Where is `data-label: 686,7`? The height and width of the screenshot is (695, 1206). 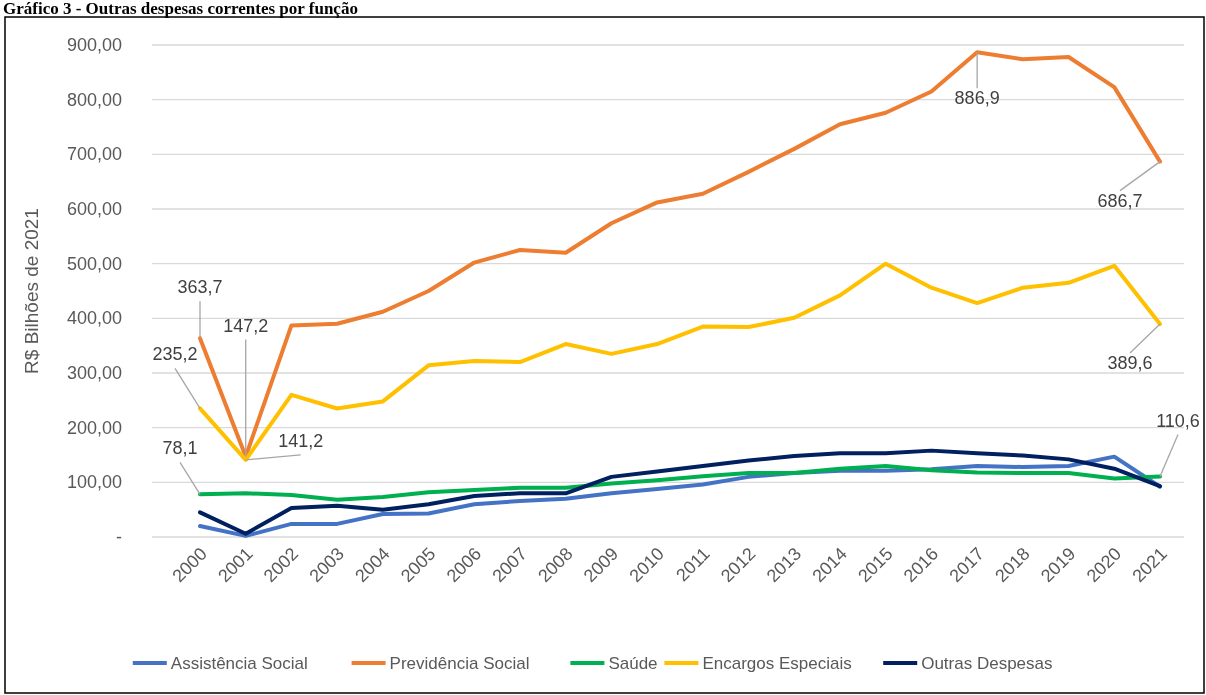 data-label: 686,7 is located at coordinates (1120, 200).